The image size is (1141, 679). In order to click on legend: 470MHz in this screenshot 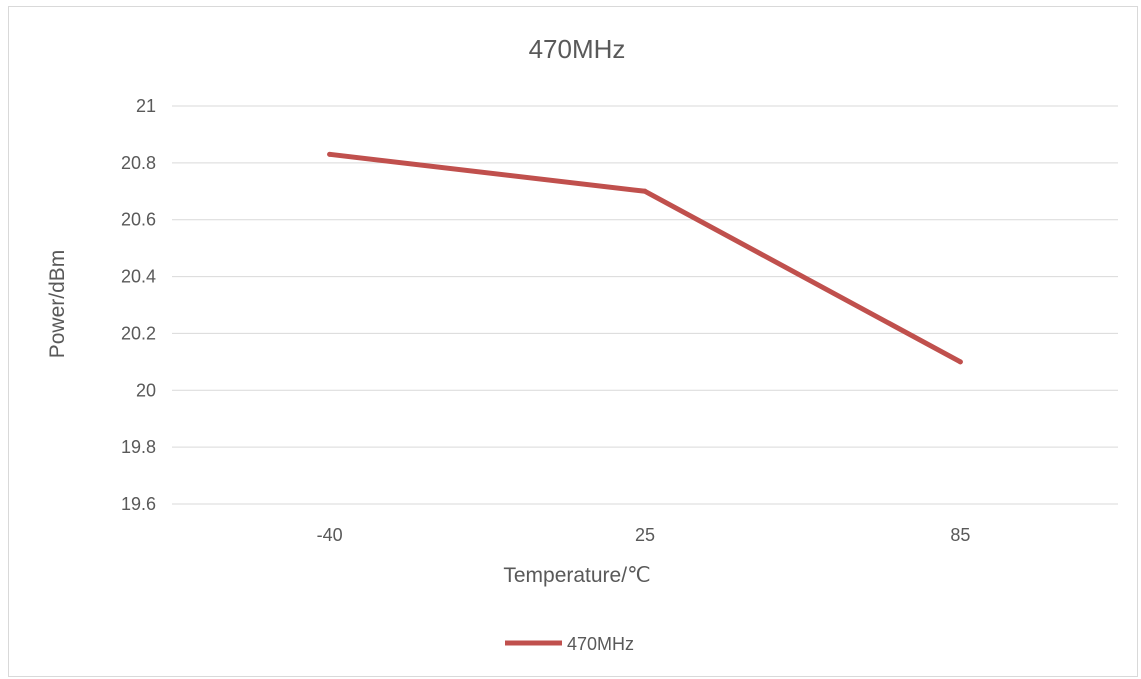, I will do `click(569, 644)`.